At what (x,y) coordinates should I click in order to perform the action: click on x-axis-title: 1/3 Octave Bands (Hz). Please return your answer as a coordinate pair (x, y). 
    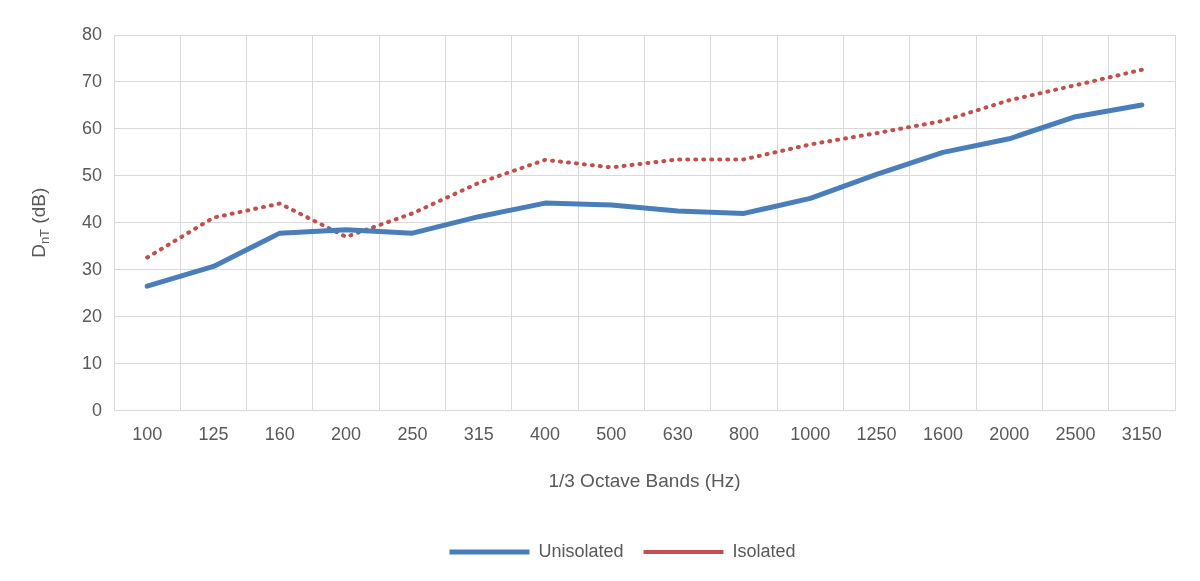
    Looking at the image, I should click on (644, 480).